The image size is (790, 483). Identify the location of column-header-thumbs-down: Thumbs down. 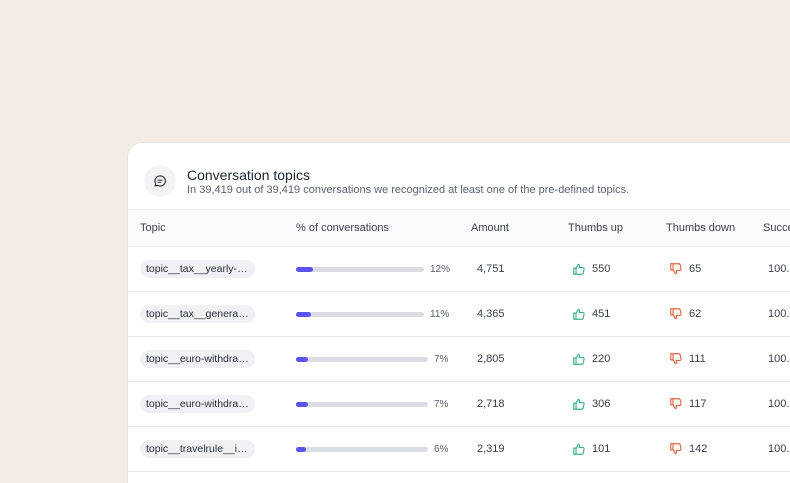
(701, 228).